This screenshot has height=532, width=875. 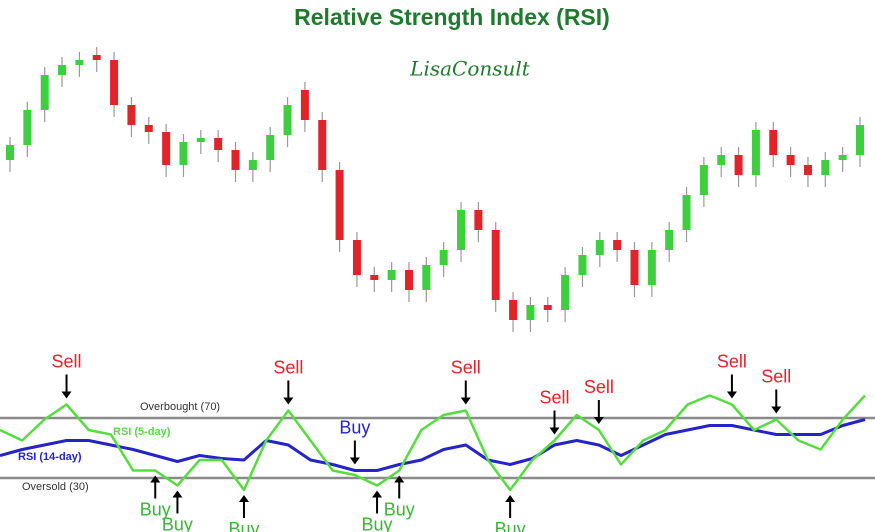 What do you see at coordinates (452, 17) in the screenshot?
I see `chart-title: Relative Strength Index (RSI)` at bounding box center [452, 17].